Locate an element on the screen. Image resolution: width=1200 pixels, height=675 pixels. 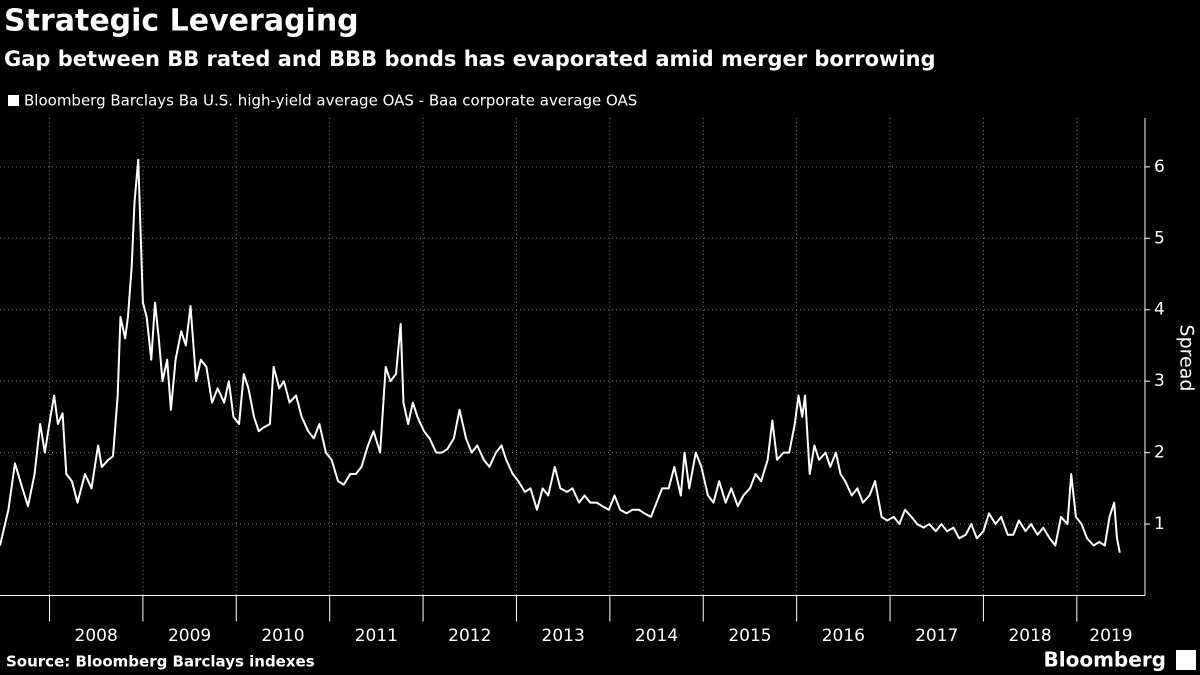
x-tick-label: 2013 is located at coordinates (563, 636).